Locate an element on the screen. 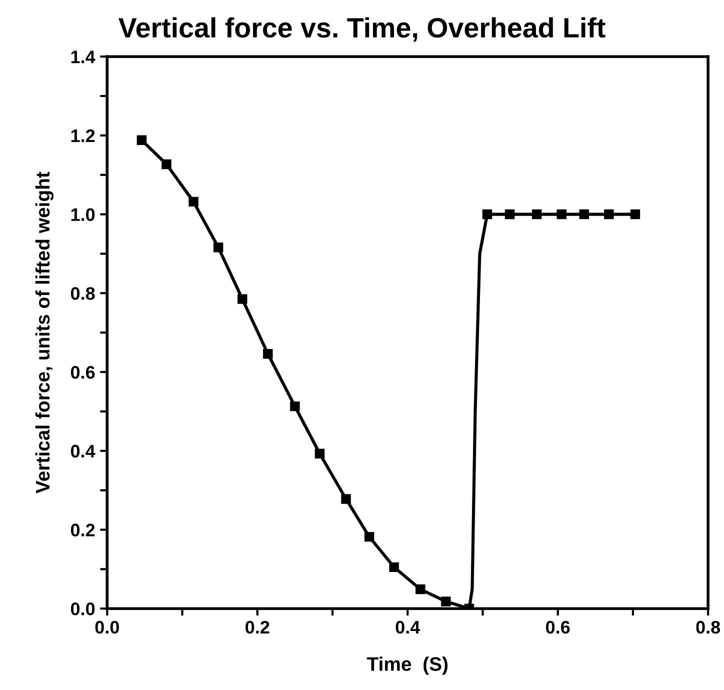 The width and height of the screenshot is (724, 690). y-tick-label: 1.0 is located at coordinates (83, 215).